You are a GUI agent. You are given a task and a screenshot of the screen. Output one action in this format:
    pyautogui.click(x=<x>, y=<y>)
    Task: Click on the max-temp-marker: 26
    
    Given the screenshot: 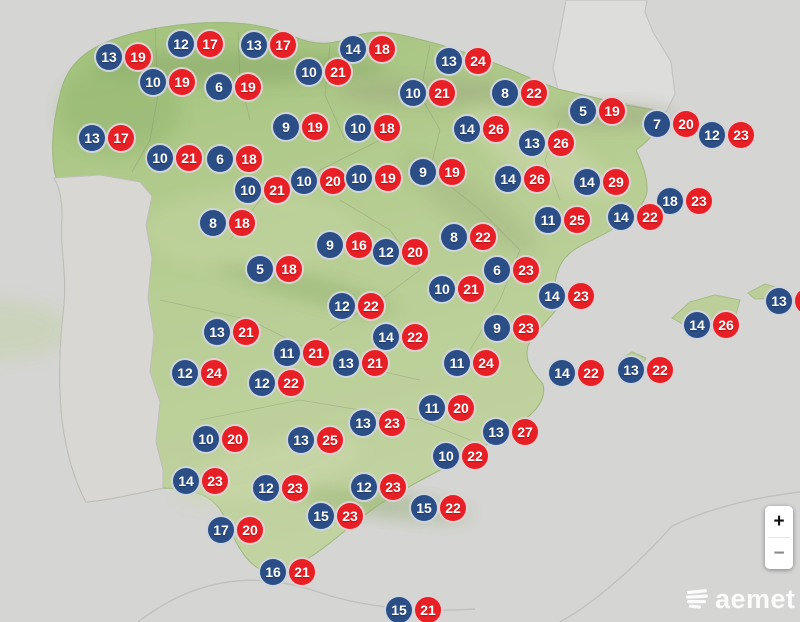 What is the action you would take?
    pyautogui.click(x=496, y=129)
    